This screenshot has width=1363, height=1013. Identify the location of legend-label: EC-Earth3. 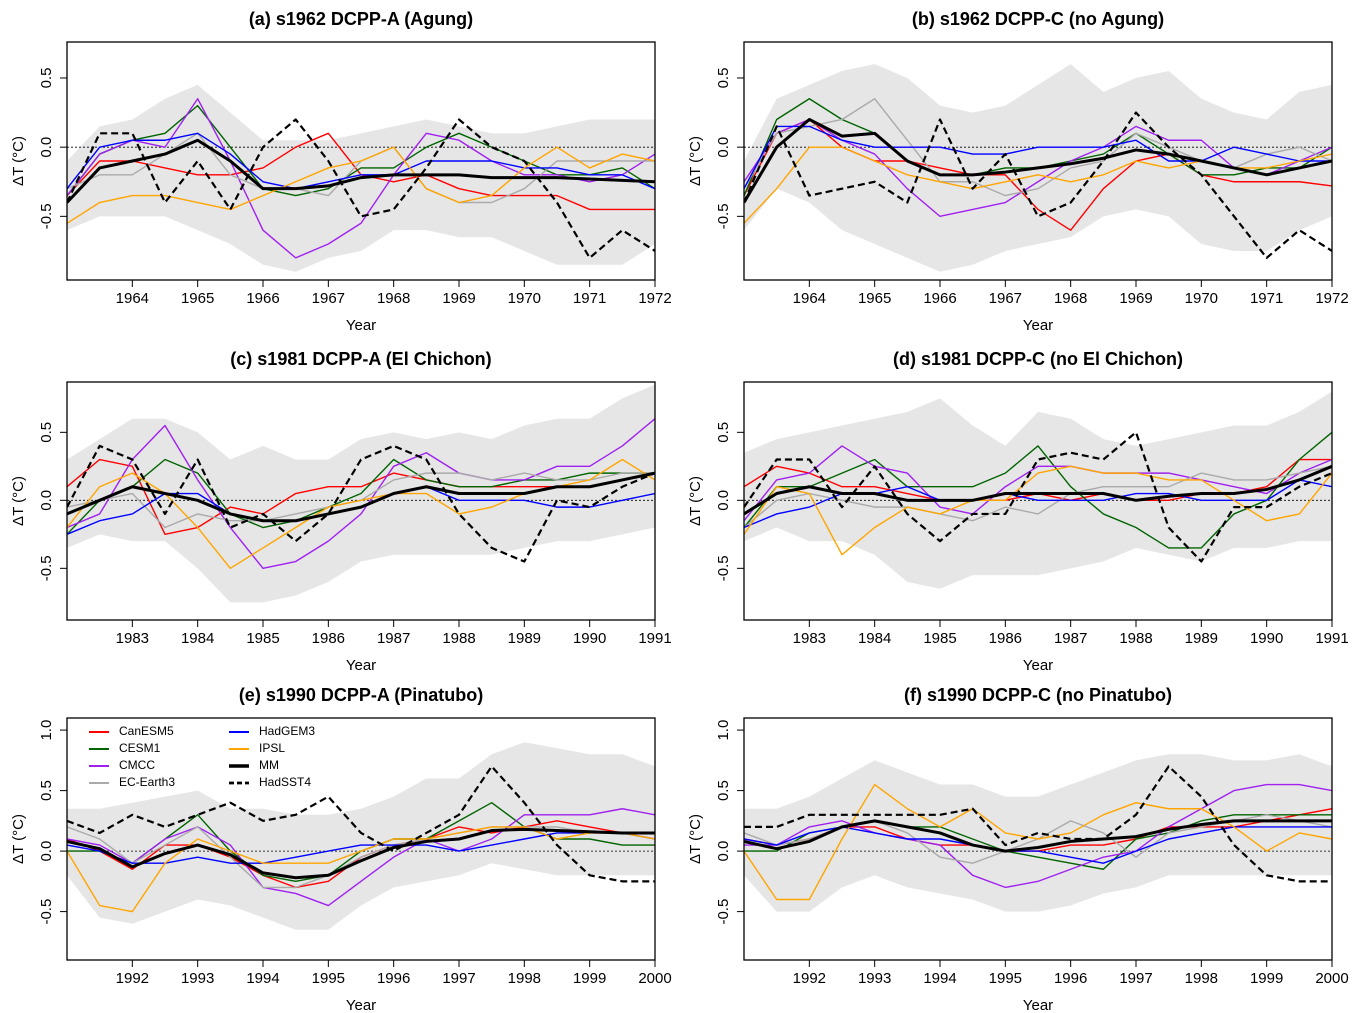
(147, 782).